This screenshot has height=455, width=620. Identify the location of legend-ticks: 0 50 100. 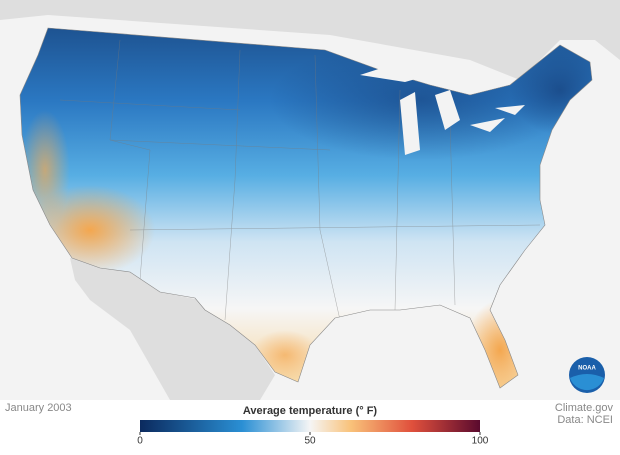
(313, 439).